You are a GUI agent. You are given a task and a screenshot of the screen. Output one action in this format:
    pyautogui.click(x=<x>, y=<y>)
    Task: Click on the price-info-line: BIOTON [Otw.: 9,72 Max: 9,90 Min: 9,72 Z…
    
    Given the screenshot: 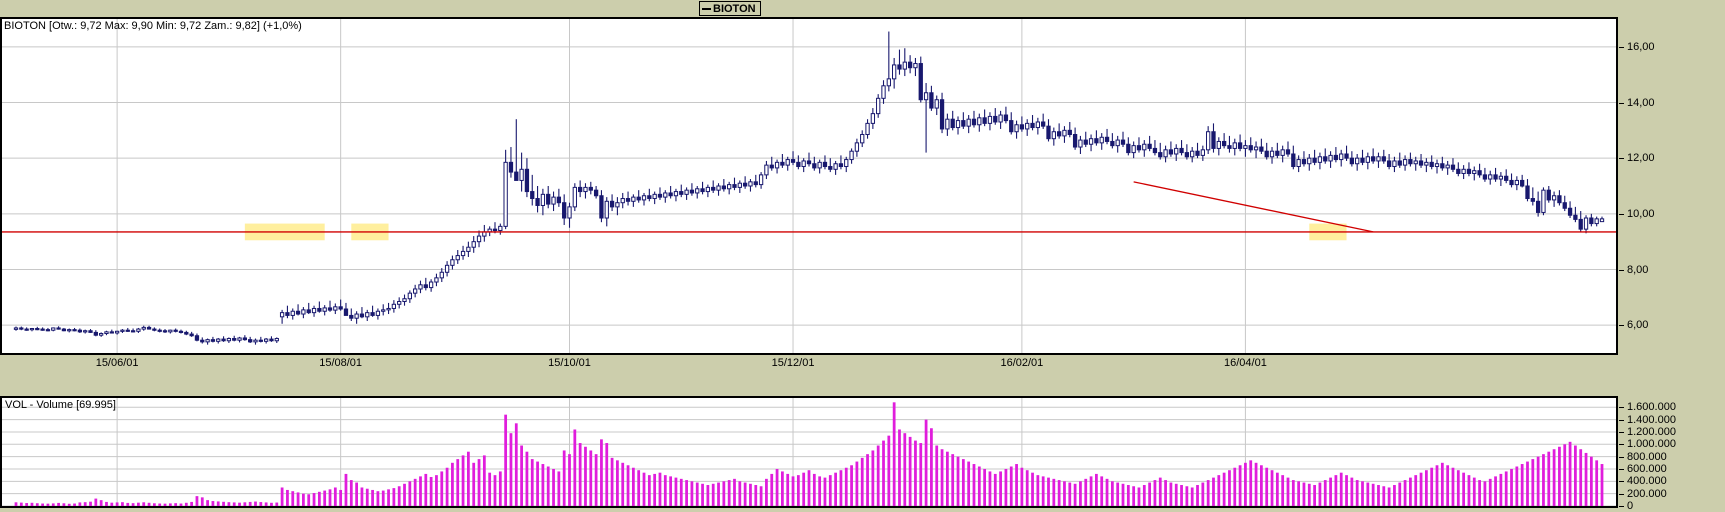 What is the action you would take?
    pyautogui.click(x=153, y=26)
    